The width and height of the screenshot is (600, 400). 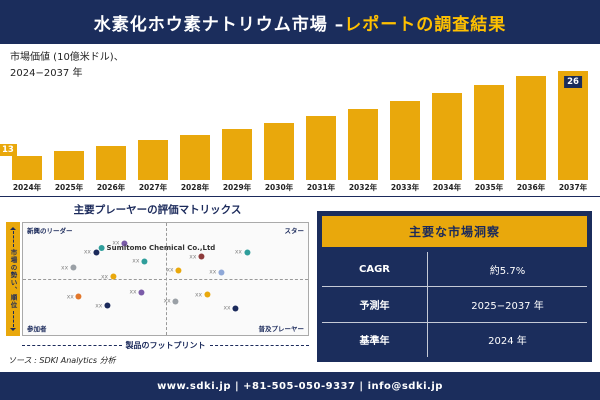 What do you see at coordinates (454, 231) in the screenshot?
I see `insights-title: 主要な市場洞察` at bounding box center [454, 231].